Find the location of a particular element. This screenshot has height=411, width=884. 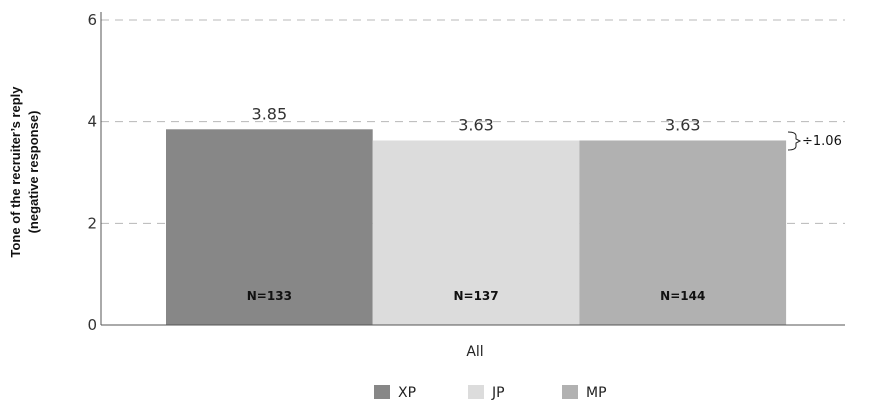

legend: XP JP MP is located at coordinates (490, 393).